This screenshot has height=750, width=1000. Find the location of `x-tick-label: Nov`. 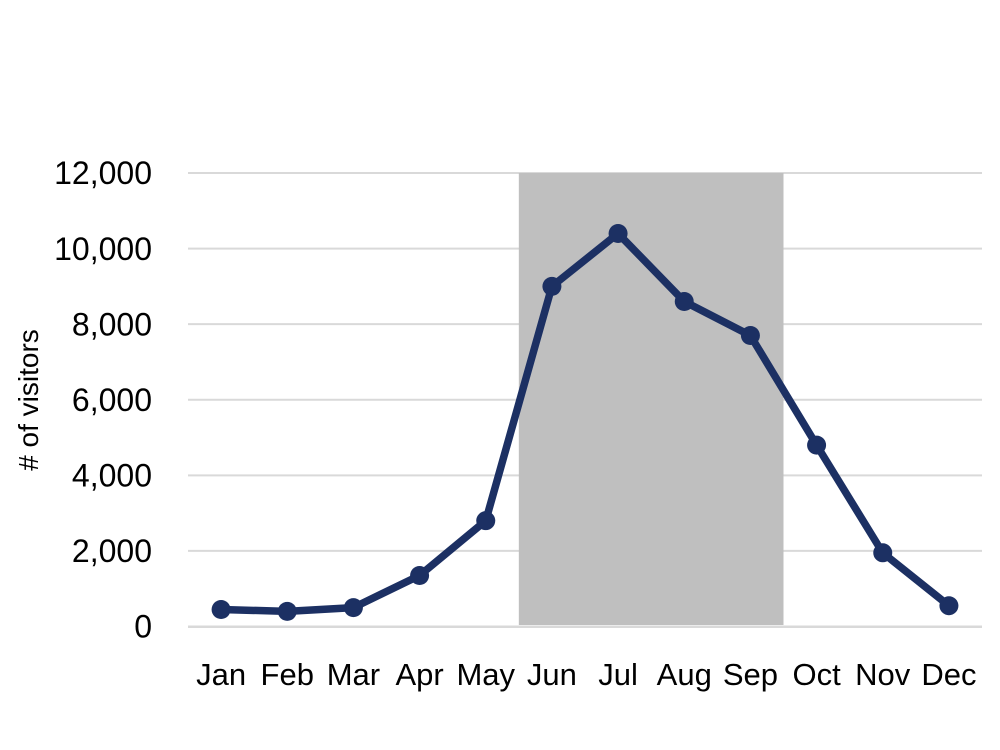

x-tick-label: Nov is located at coordinates (883, 674).